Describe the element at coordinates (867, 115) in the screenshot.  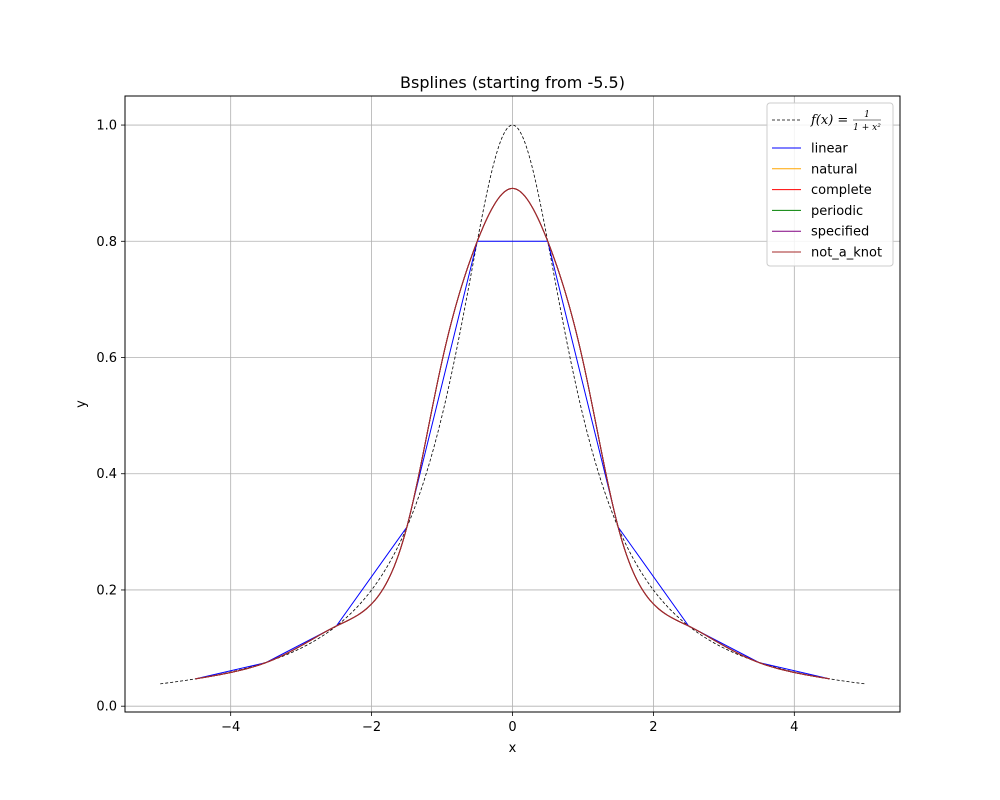
I see `legend-label-function-numerator: 1` at that location.